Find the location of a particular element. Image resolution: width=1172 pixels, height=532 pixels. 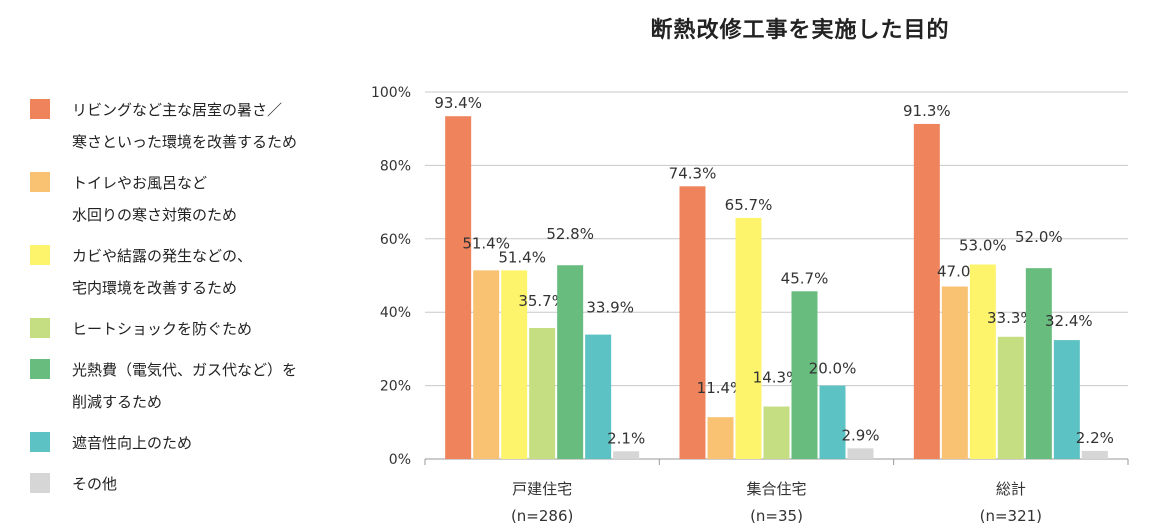

category-sample-size: (n=321) is located at coordinates (1011, 516).